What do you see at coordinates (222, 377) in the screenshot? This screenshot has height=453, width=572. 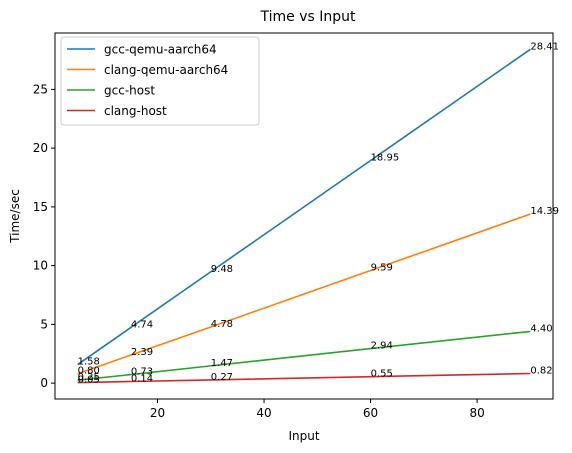 I see `data-label: 0.27` at bounding box center [222, 377].